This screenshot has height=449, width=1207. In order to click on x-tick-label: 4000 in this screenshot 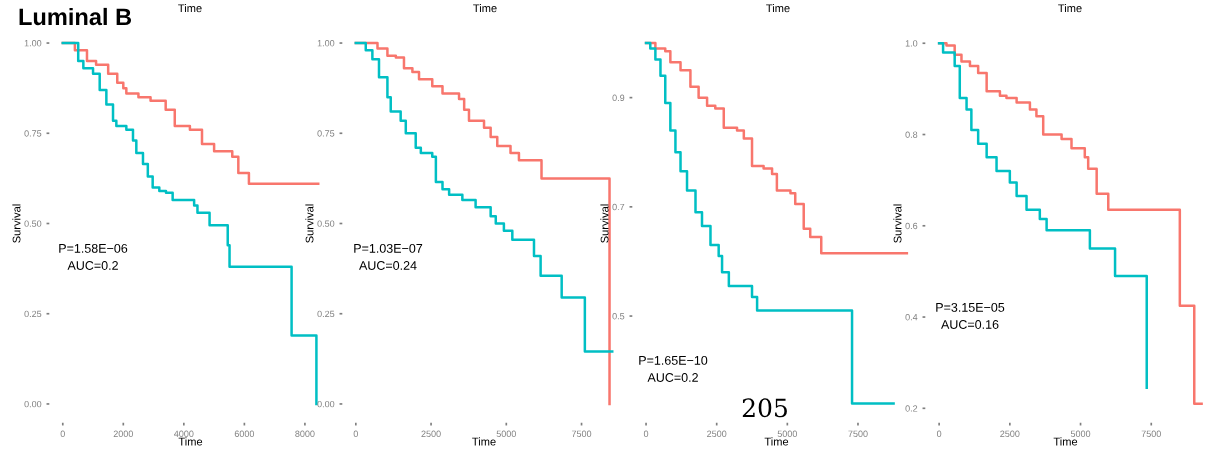, I will do `click(184, 433)`.